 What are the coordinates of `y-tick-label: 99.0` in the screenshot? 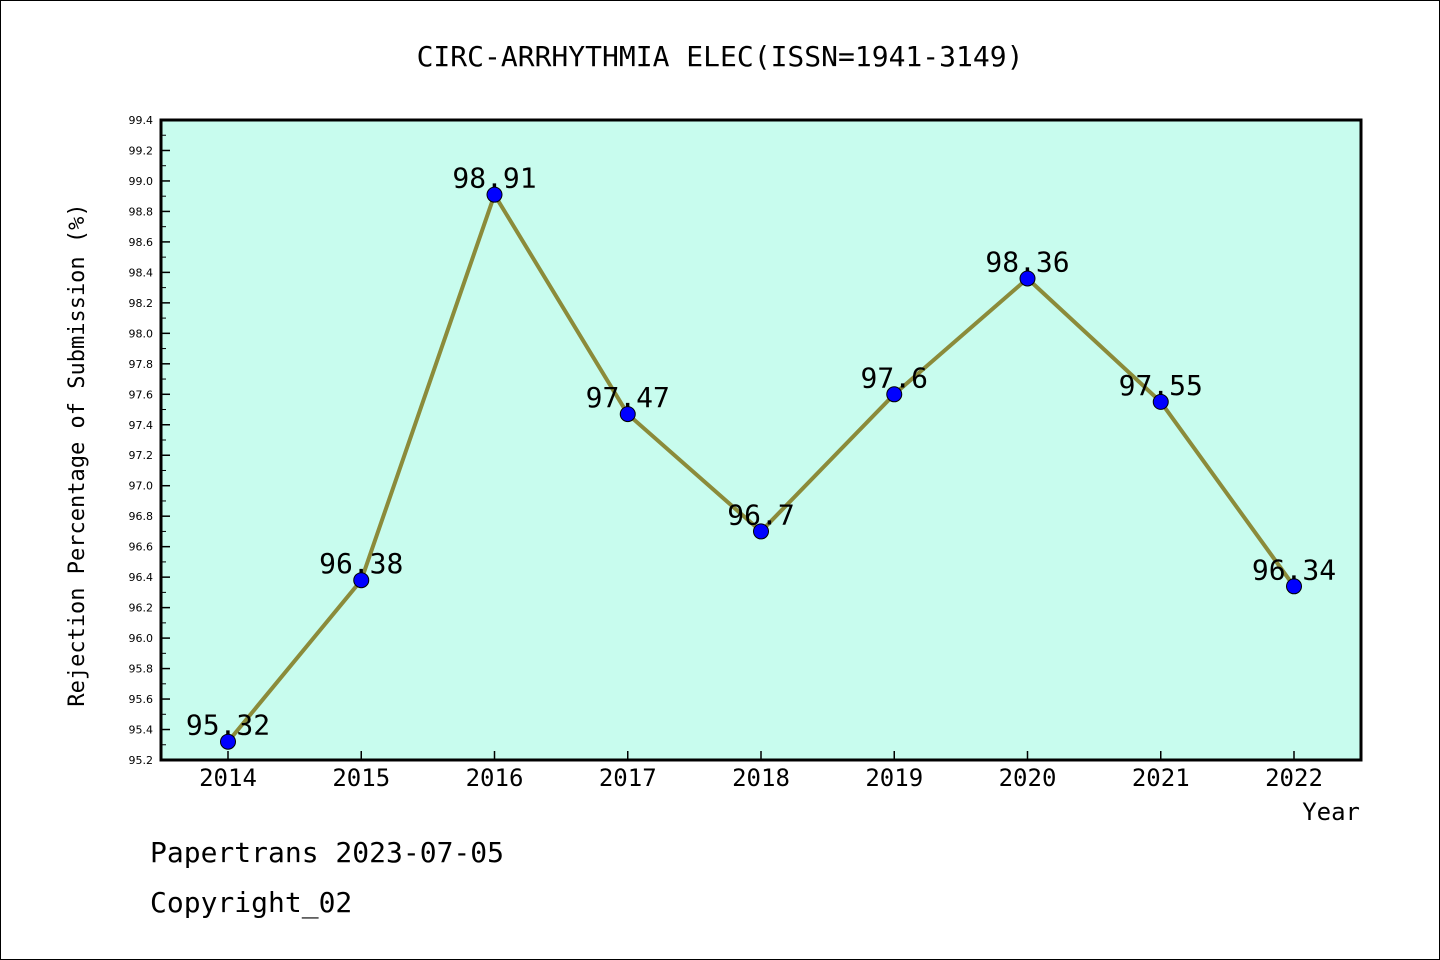 It's located at (141, 181).